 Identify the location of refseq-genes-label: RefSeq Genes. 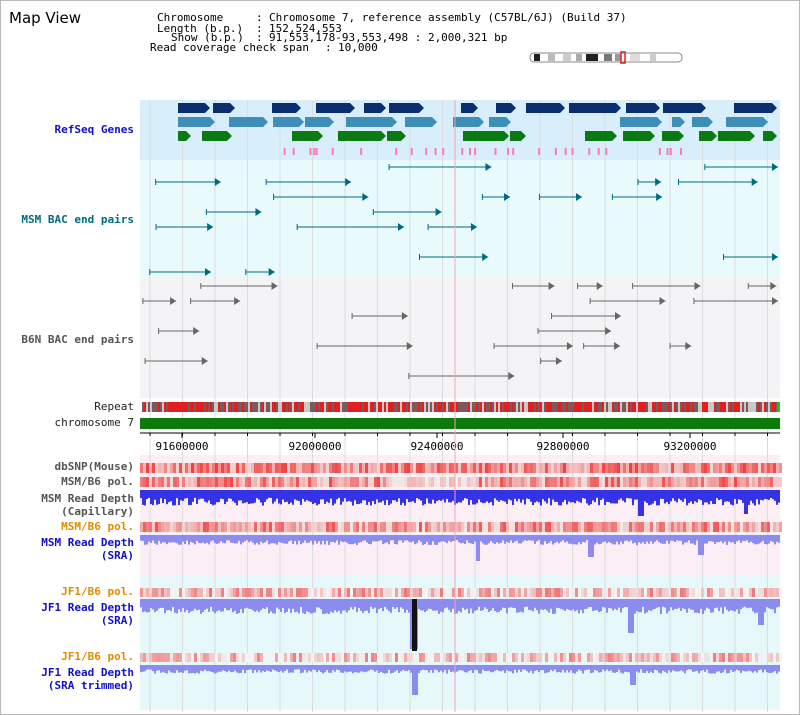
(94, 129).